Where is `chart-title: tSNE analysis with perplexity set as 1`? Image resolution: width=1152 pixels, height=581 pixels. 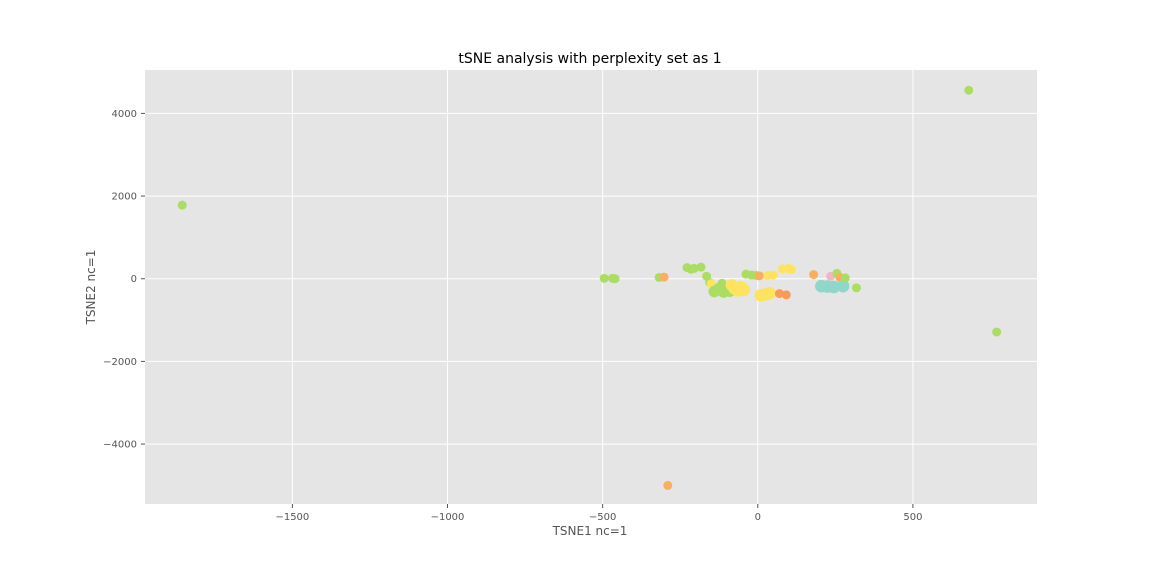
chart-title: tSNE analysis with perplexity set as 1 is located at coordinates (589, 59).